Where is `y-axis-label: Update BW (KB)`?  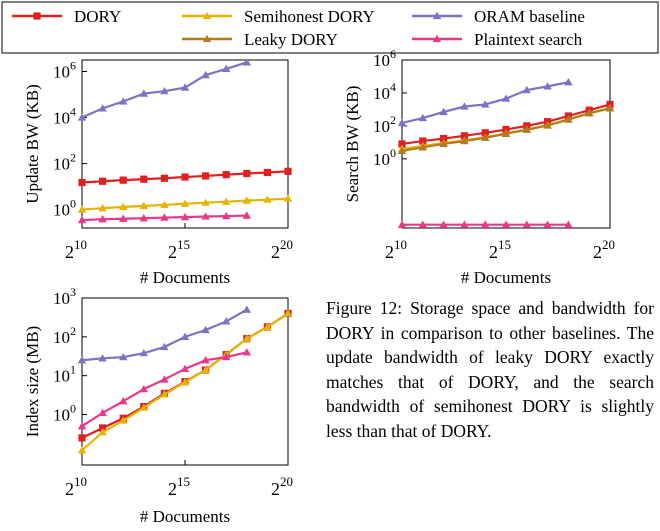 y-axis-label: Update BW (KB) is located at coordinates (32, 144).